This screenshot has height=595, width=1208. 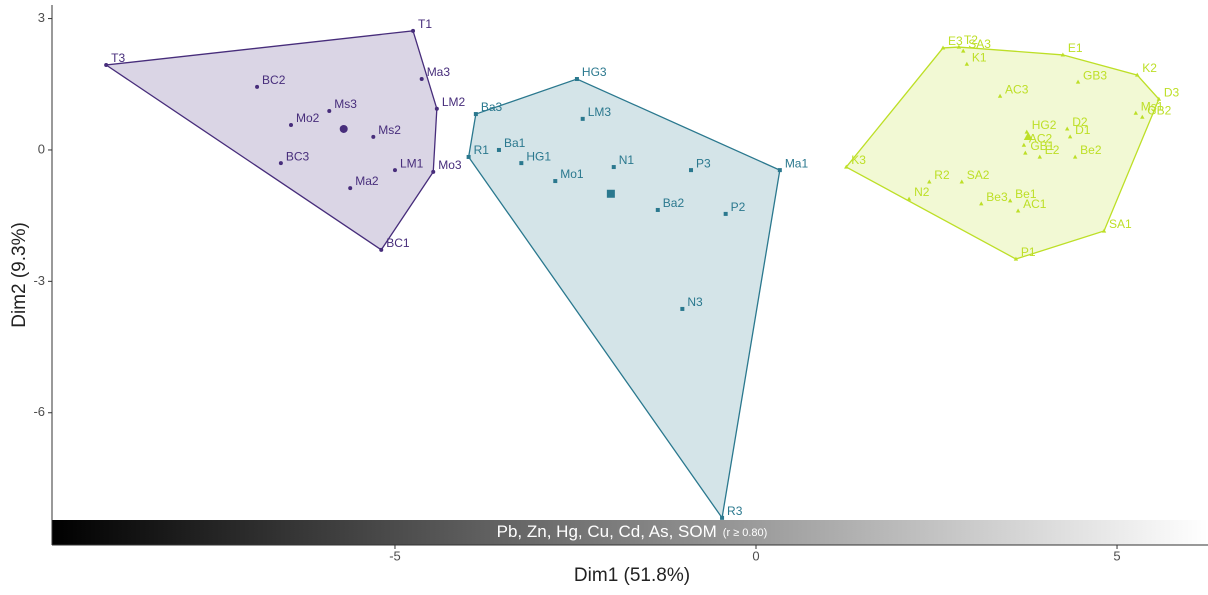 I want to click on point-label: AC1, so click(x=1035, y=204).